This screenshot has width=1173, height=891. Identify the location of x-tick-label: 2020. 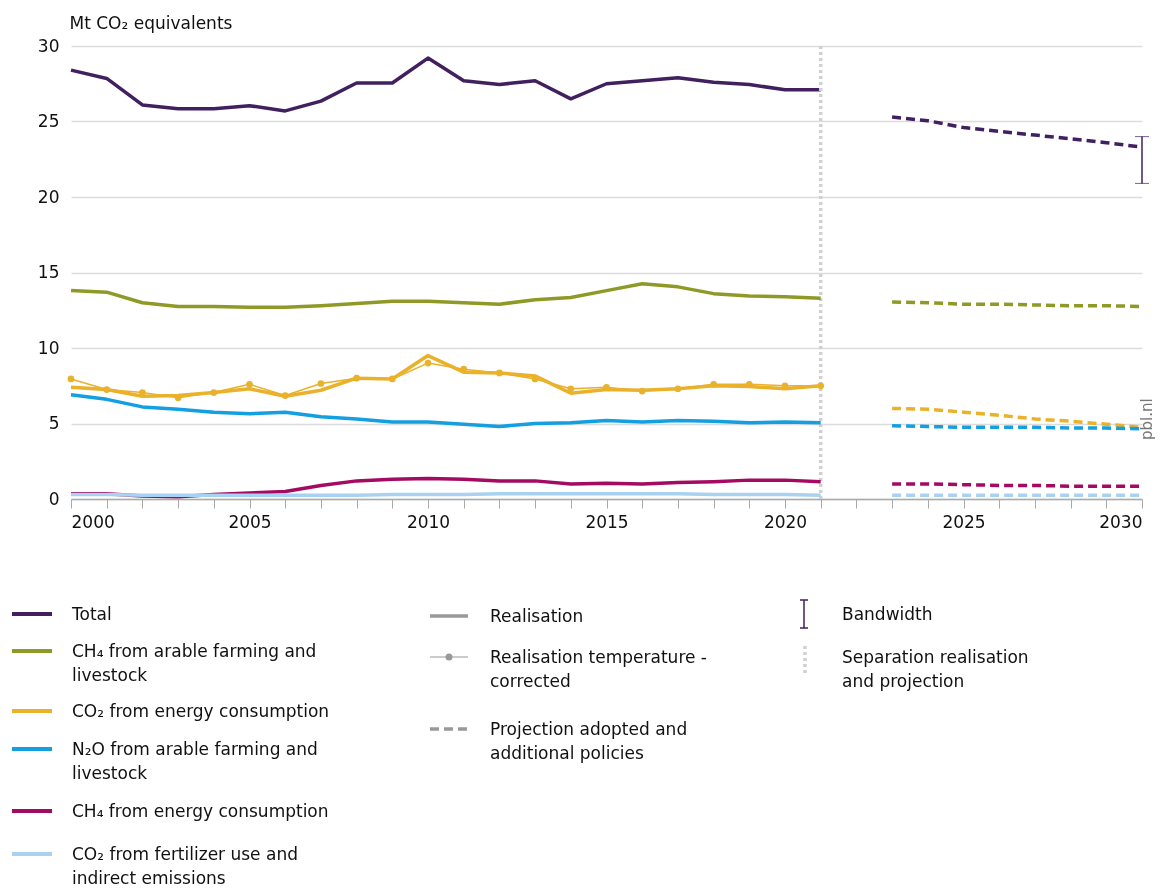
(785, 521).